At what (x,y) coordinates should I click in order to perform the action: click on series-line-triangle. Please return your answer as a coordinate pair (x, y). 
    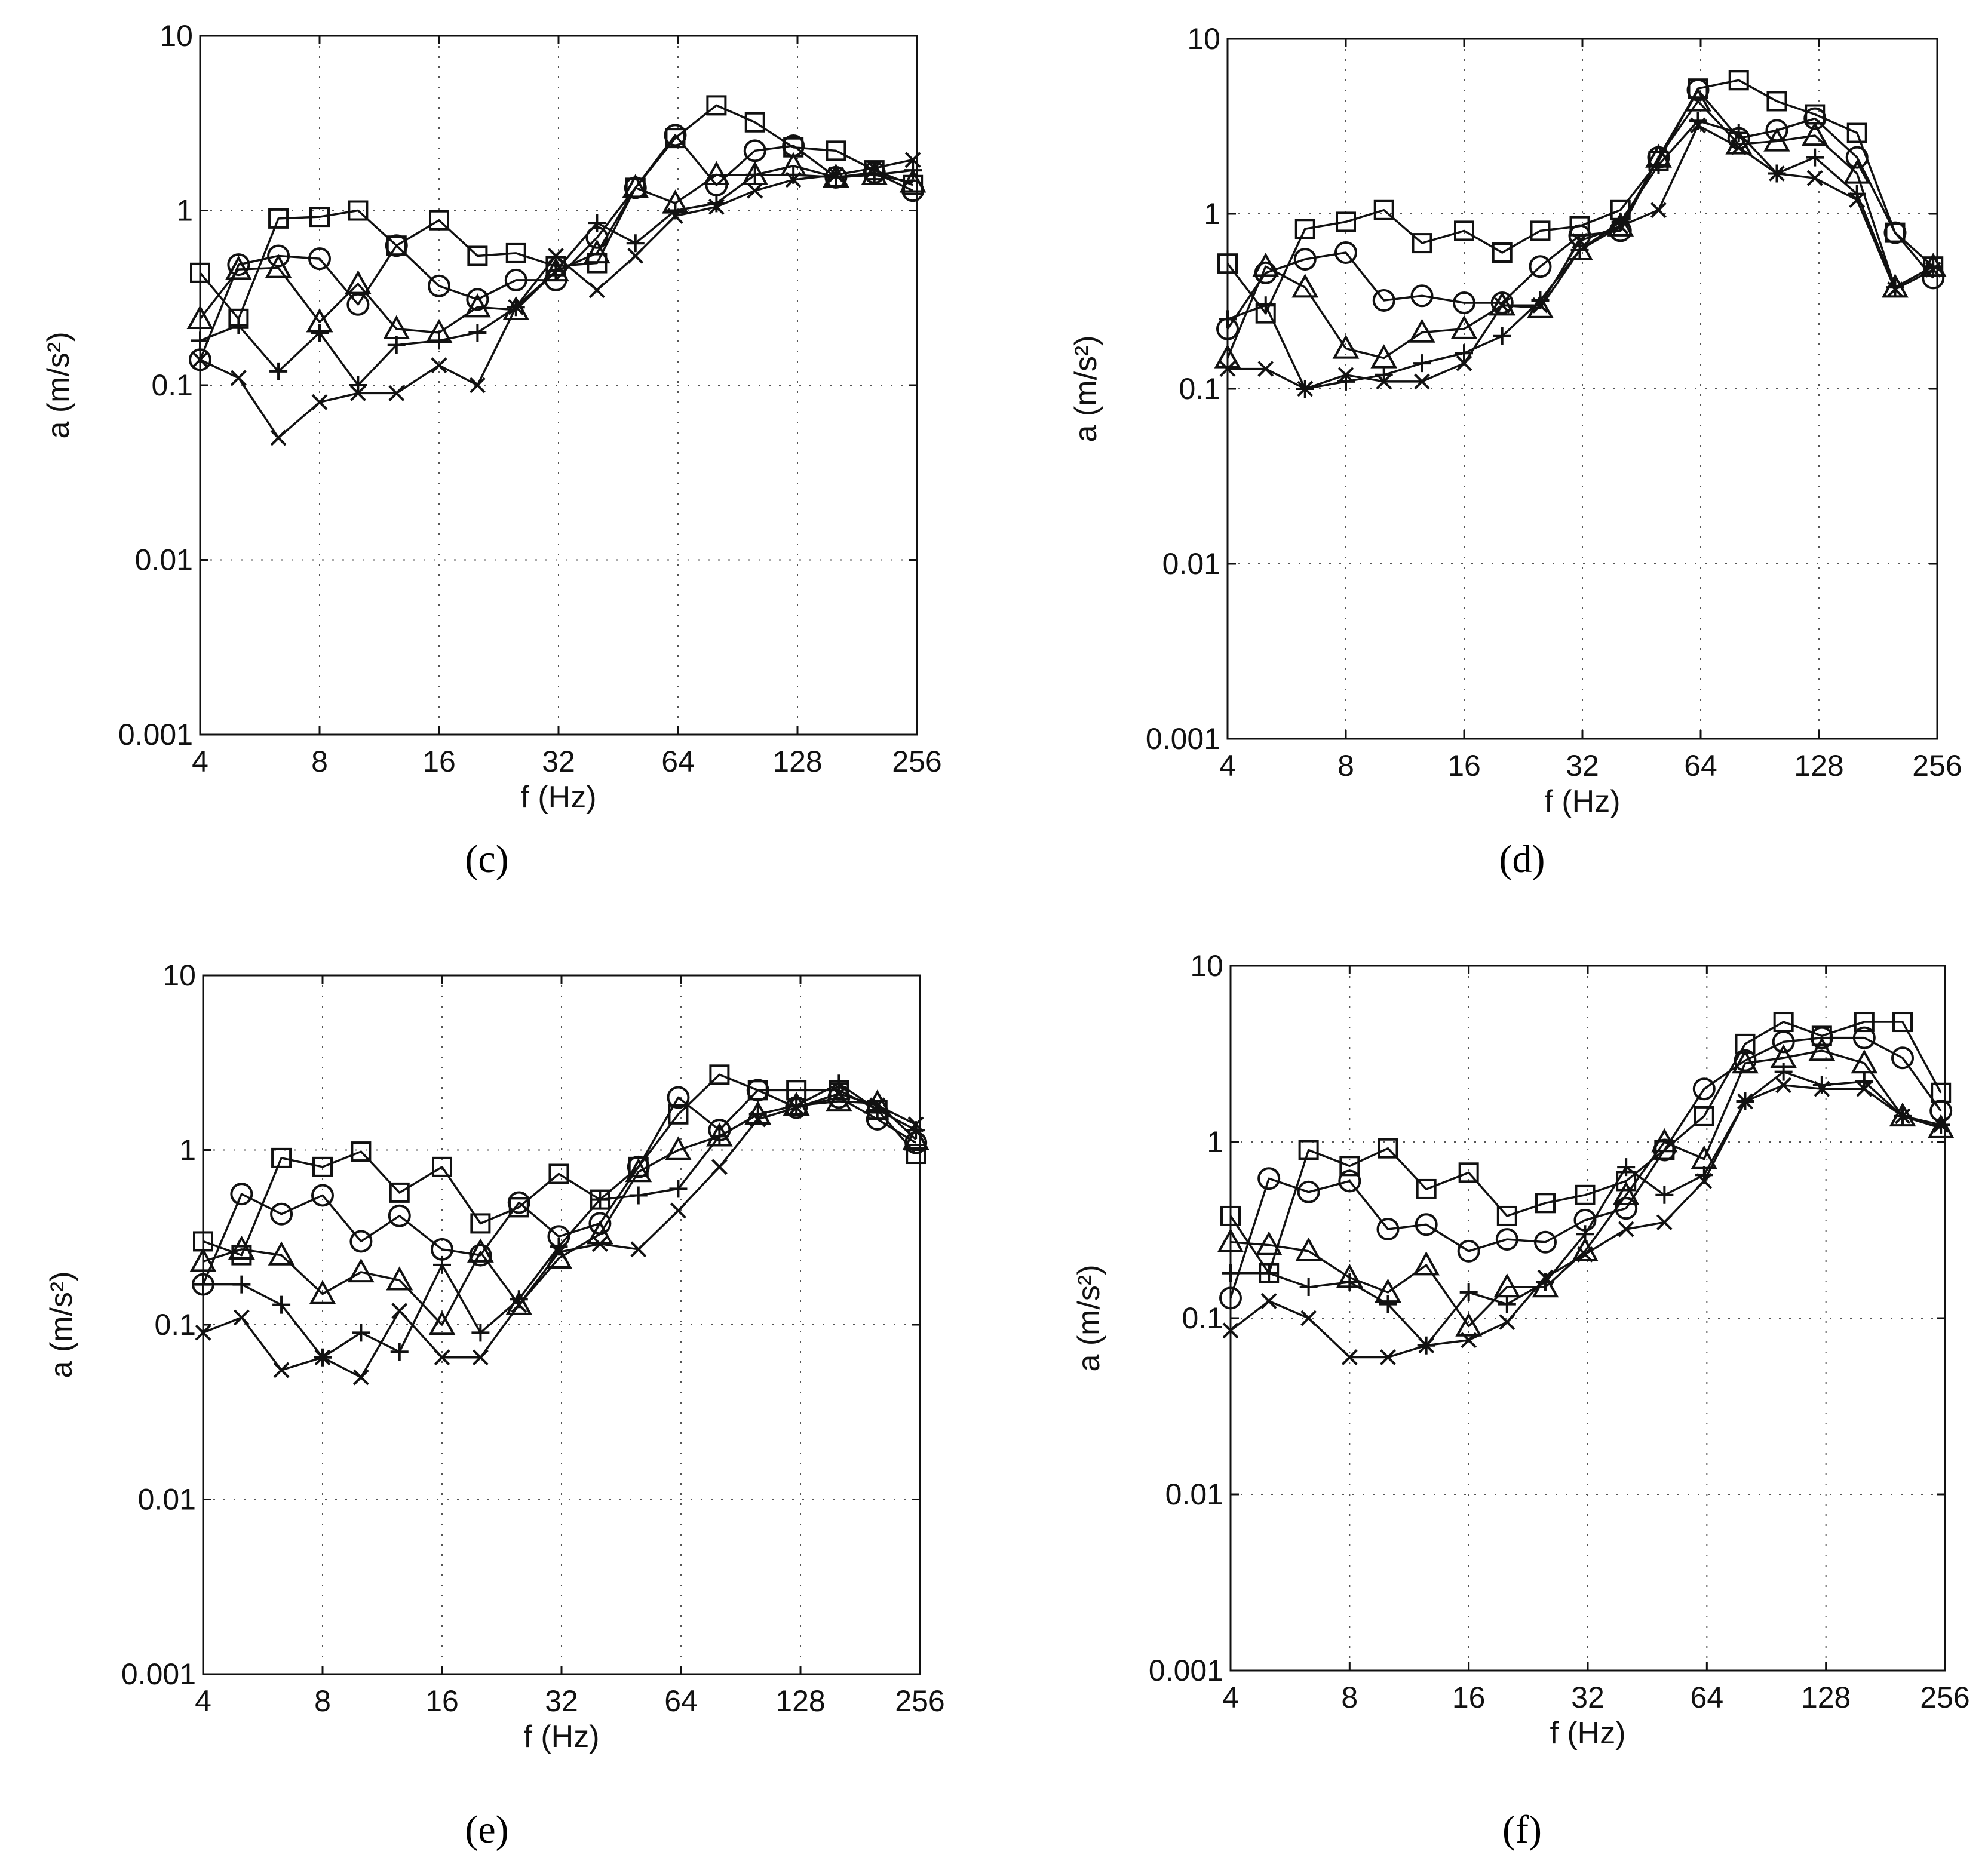
    Looking at the image, I should click on (560, 1213).